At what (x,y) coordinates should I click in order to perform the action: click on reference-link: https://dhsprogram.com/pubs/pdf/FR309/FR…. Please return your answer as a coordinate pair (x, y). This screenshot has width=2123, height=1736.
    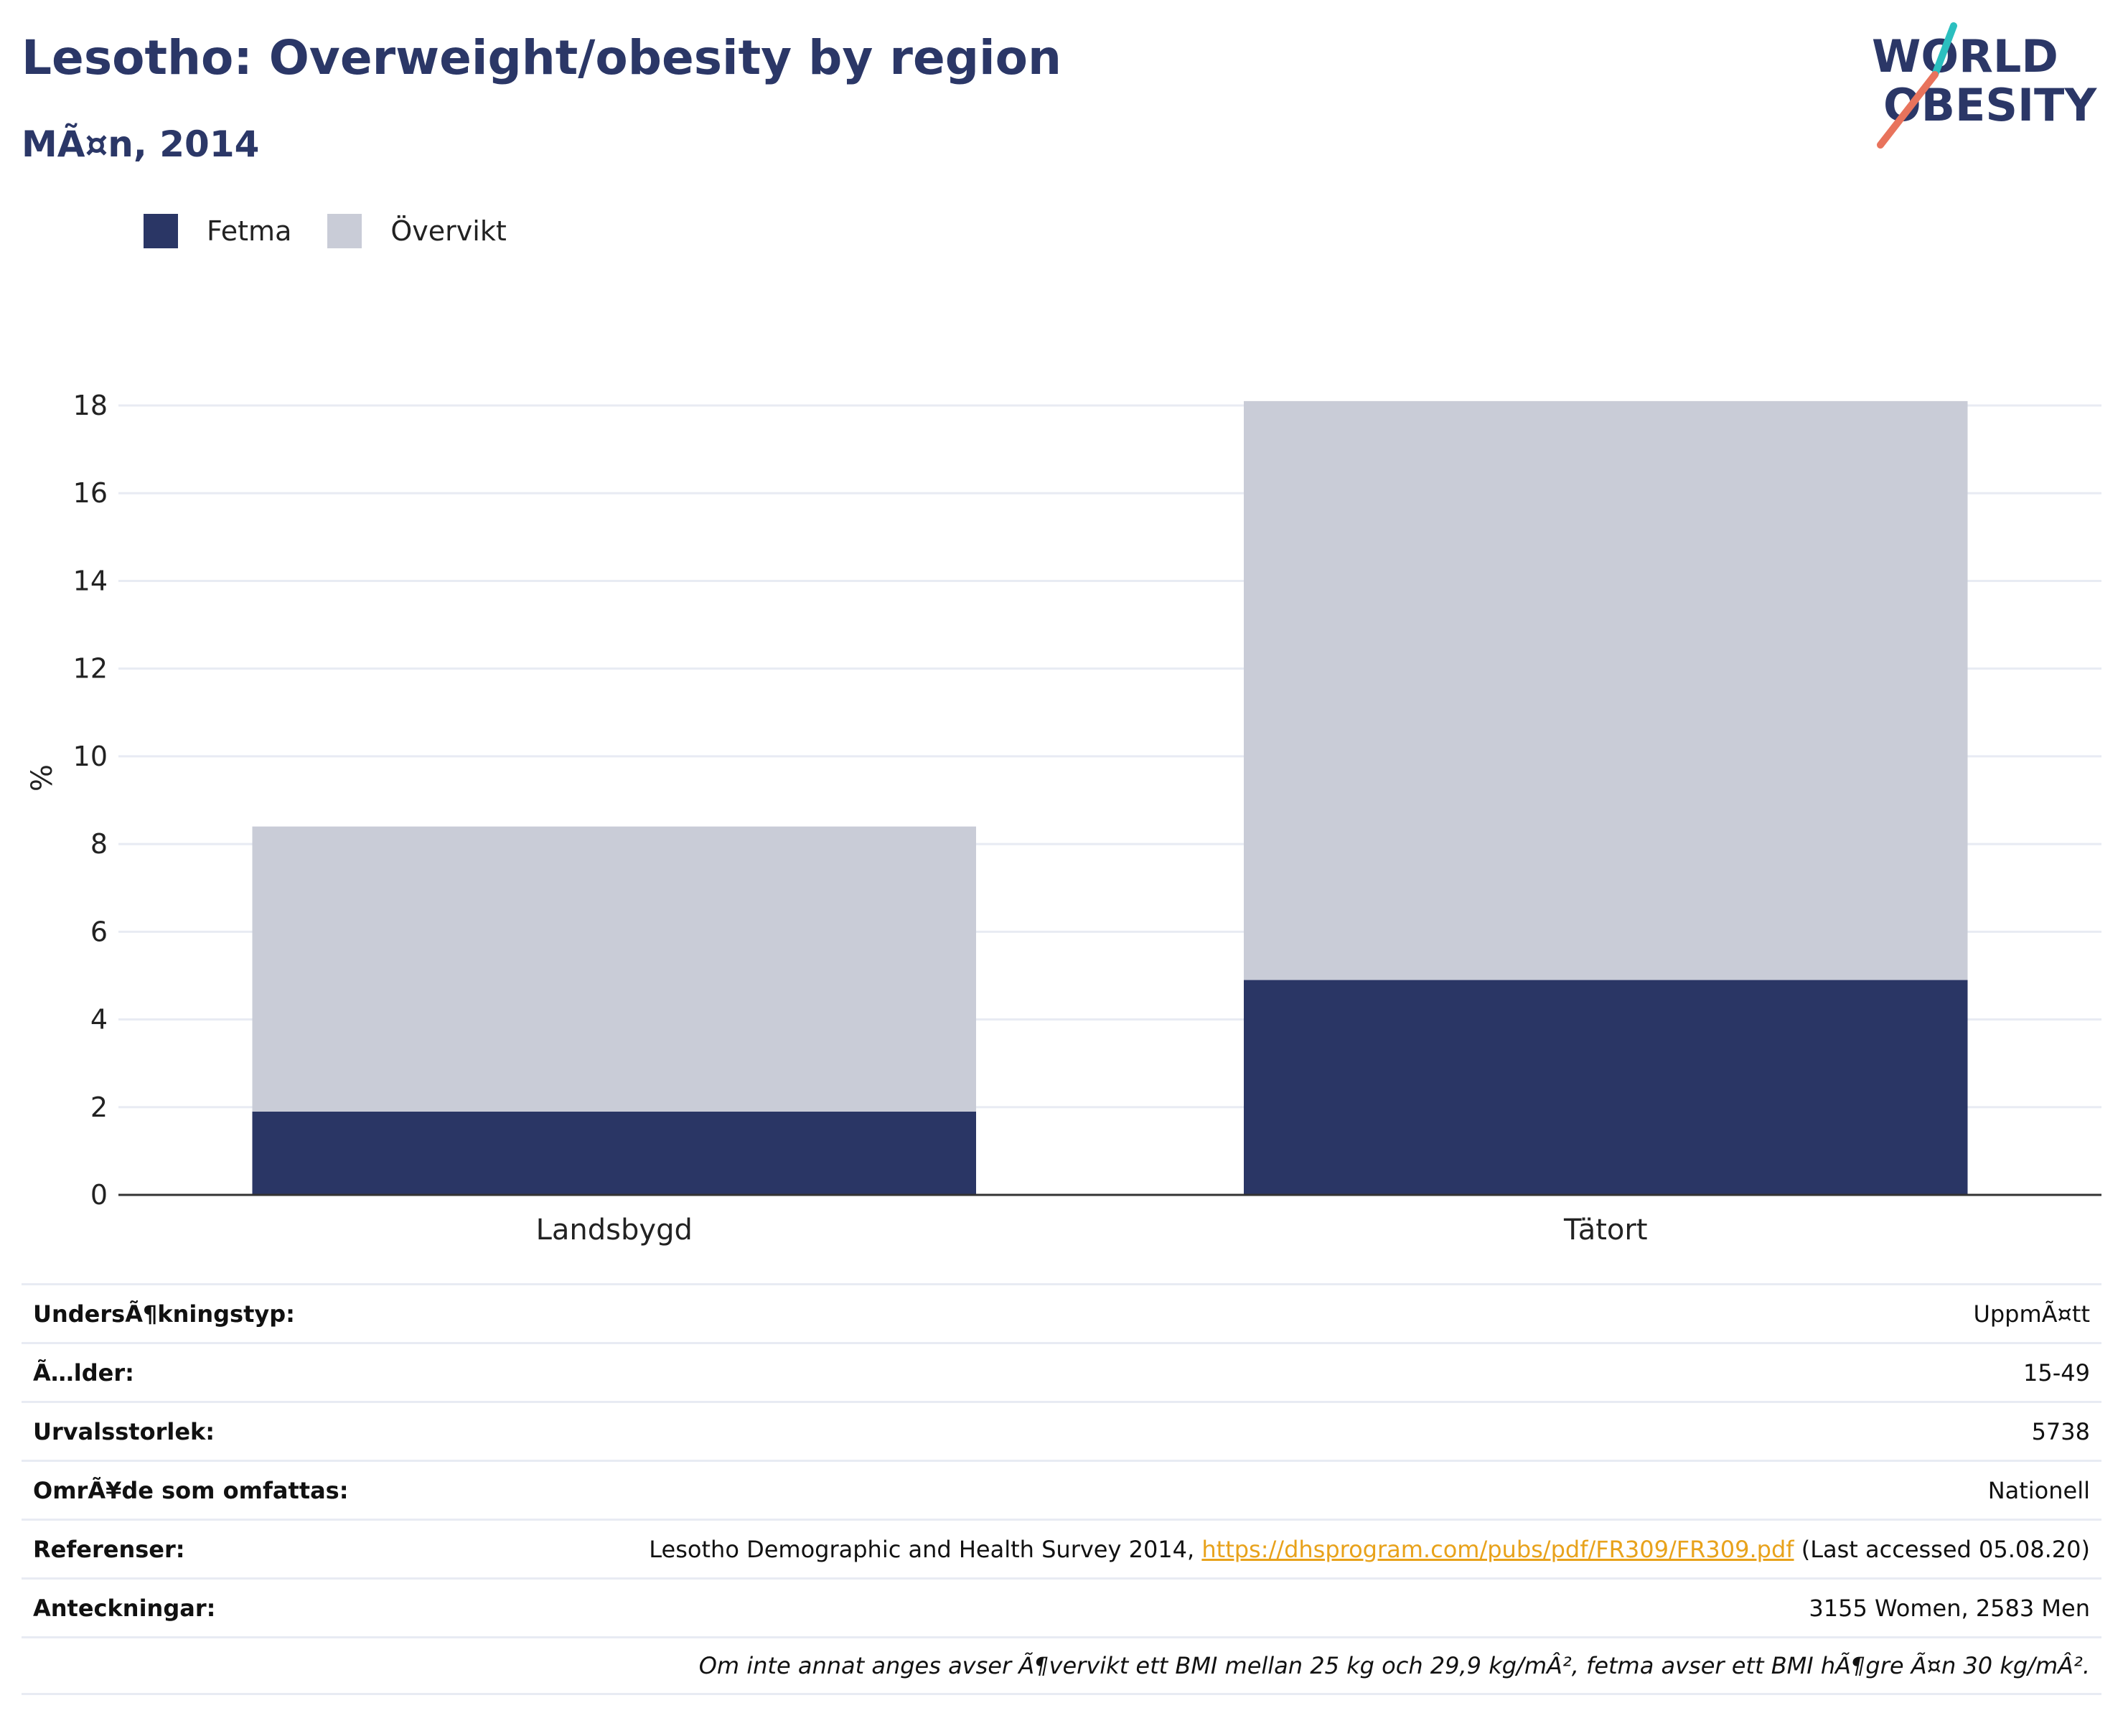
    Looking at the image, I should click on (1497, 1549).